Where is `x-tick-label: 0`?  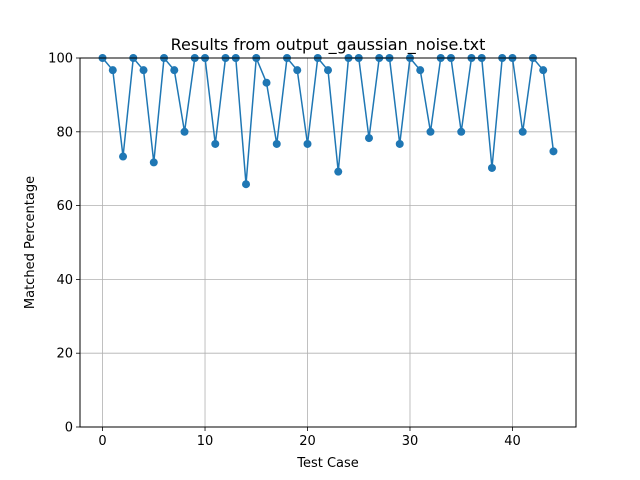
x-tick-label: 0 is located at coordinates (102, 441).